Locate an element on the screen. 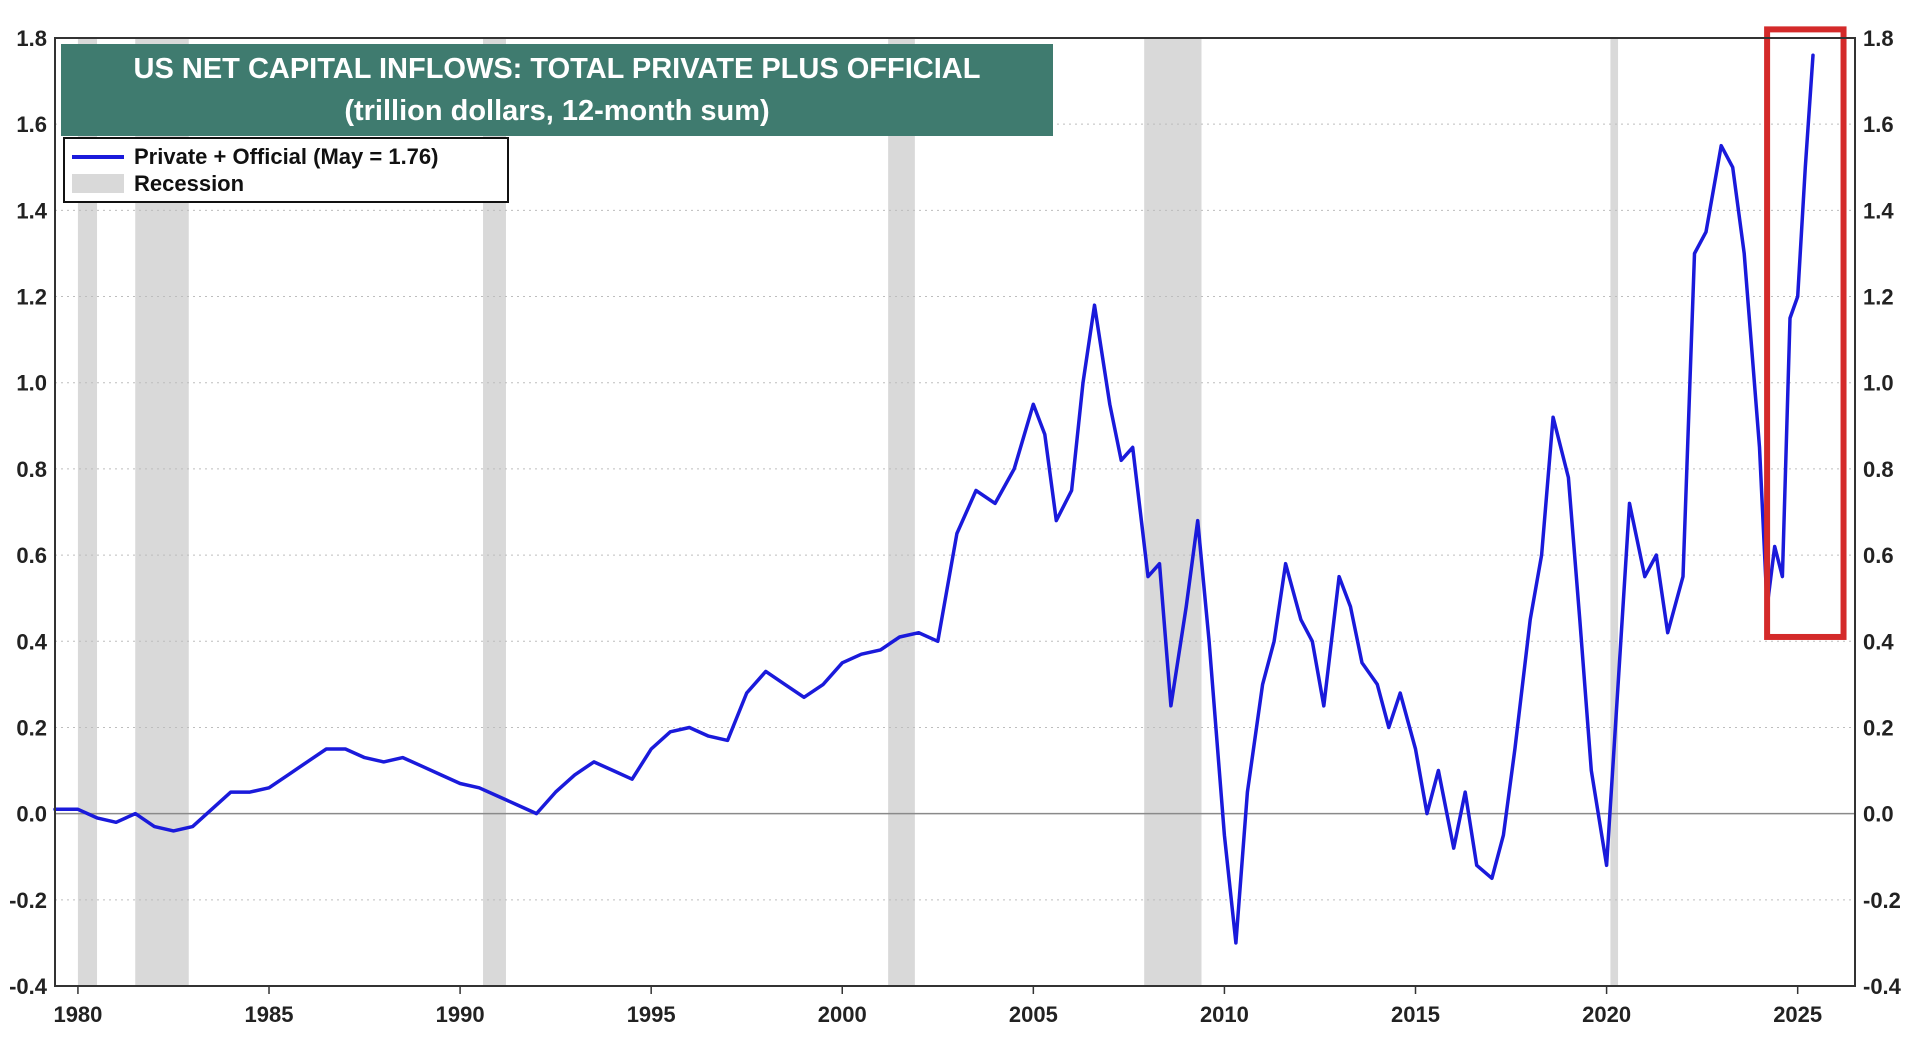  y-tick-label-right: -0.4 is located at coordinates (1882, 986).